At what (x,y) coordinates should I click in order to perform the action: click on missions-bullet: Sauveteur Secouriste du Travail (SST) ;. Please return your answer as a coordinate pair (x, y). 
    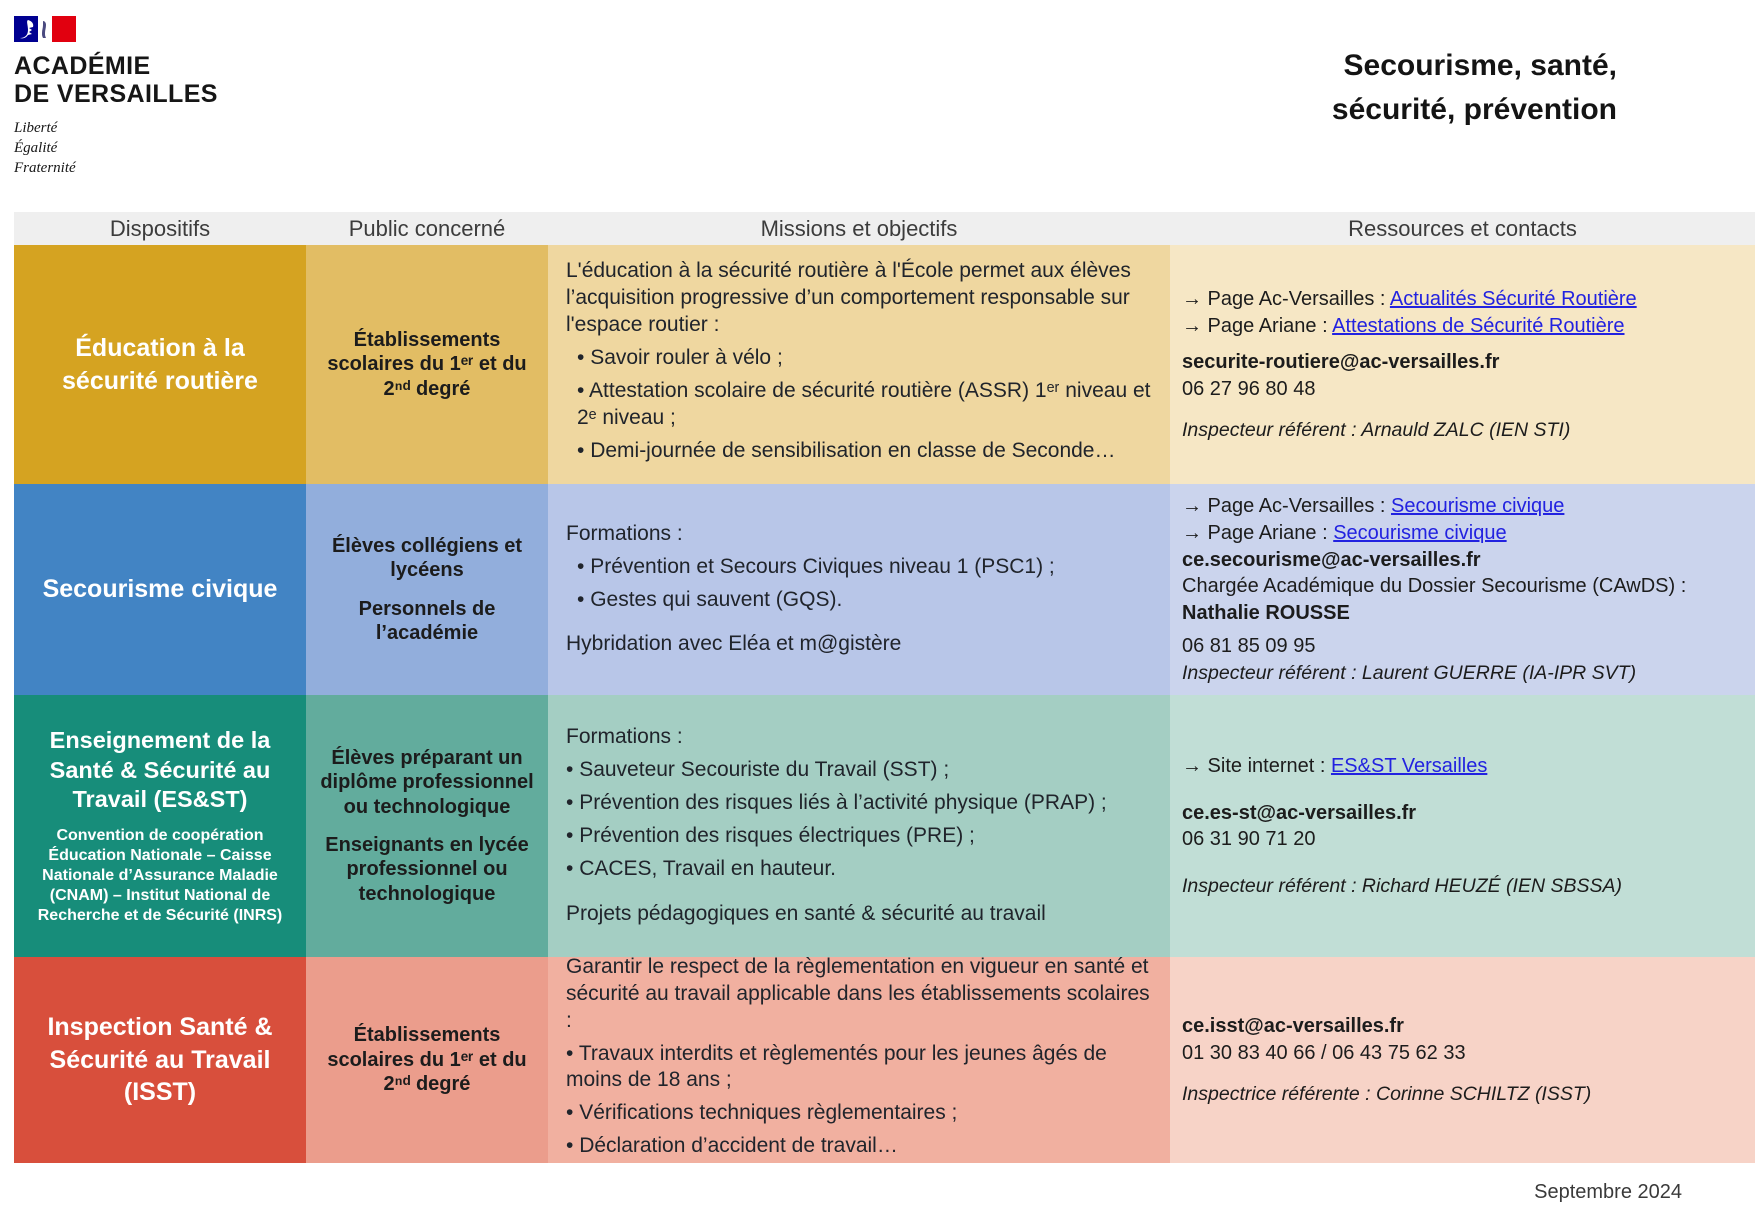
    Looking at the image, I should click on (860, 770).